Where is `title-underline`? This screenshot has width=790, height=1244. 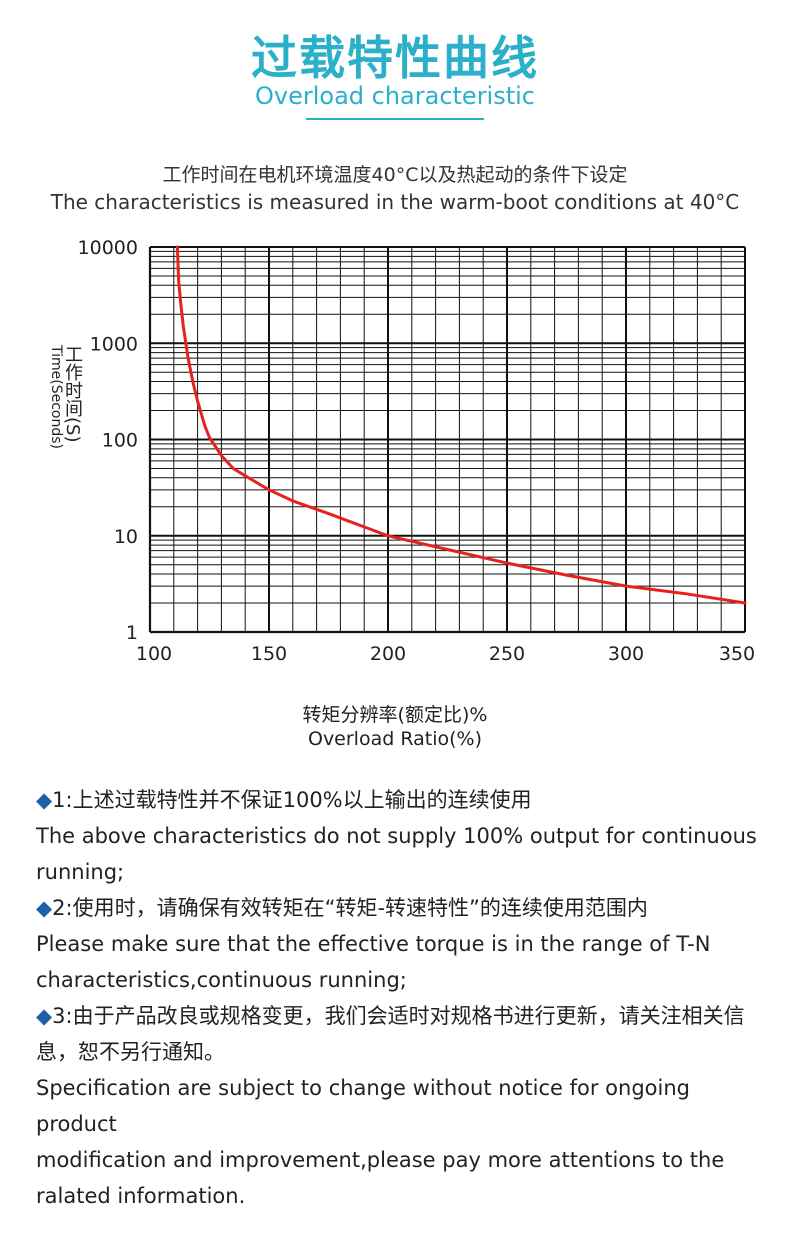 title-underline is located at coordinates (395, 119).